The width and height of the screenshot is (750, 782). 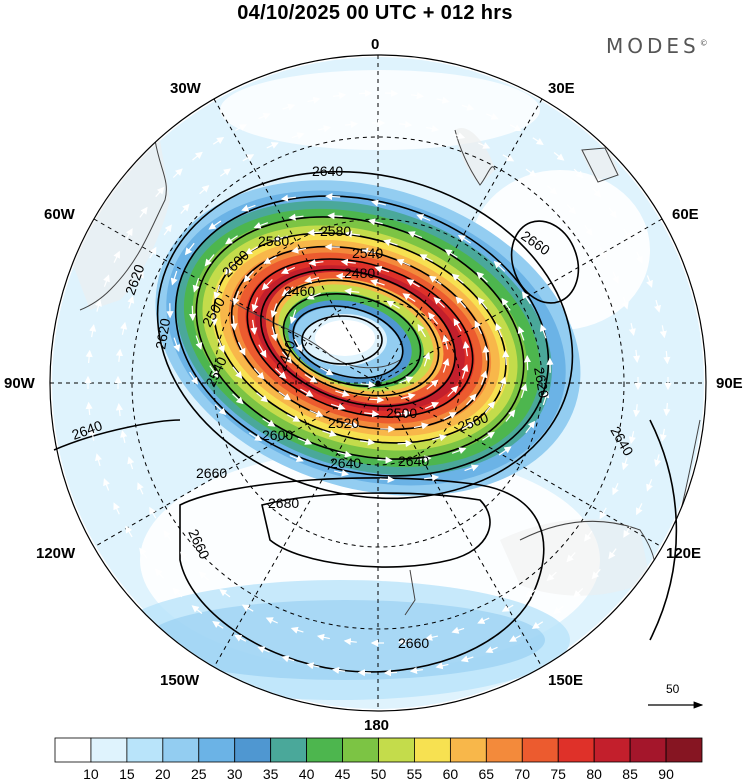 What do you see at coordinates (703, 43) in the screenshot?
I see `copyright-mark: ©` at bounding box center [703, 43].